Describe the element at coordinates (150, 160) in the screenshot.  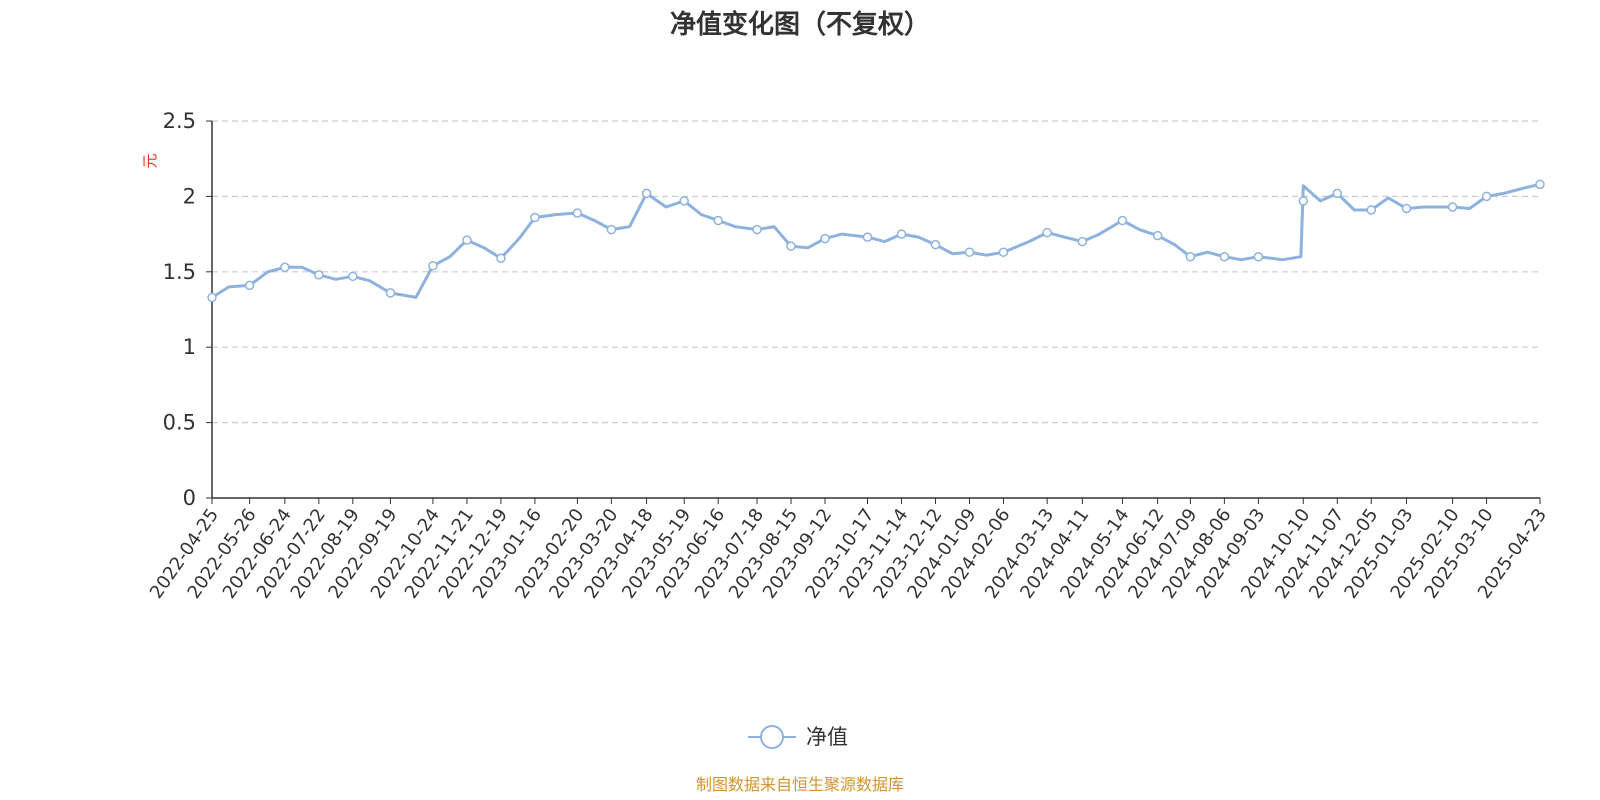
I see `y-axis-label: 元` at that location.